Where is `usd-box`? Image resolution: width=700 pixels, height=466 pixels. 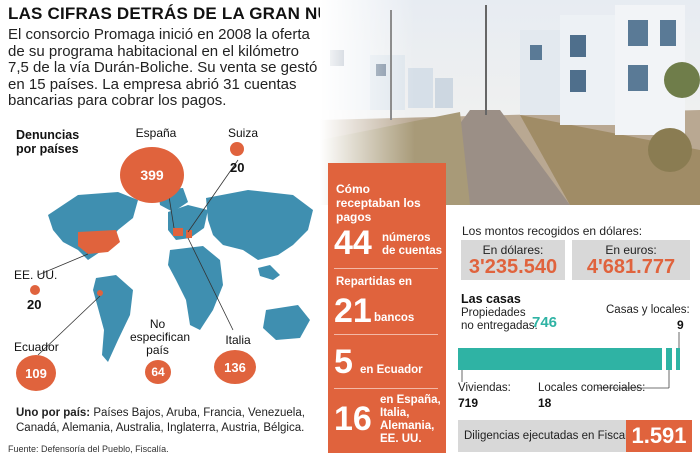 usd-box is located at coordinates (513, 260).